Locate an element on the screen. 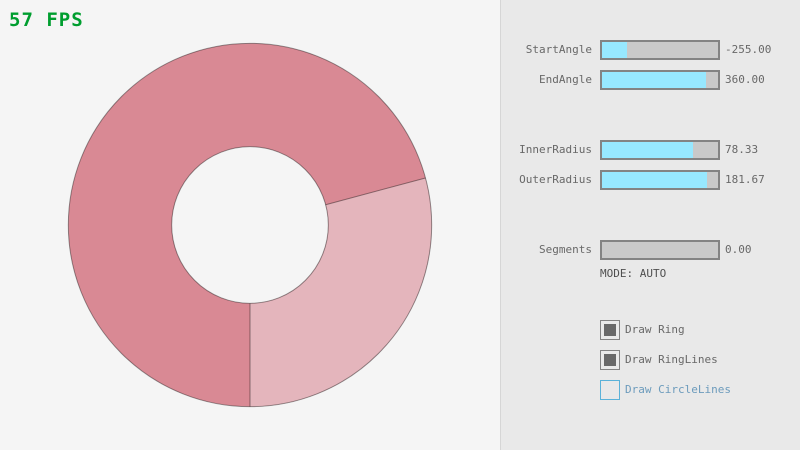 This screenshot has height=450, width=800. ring-line-start-angle is located at coordinates (375, 191).